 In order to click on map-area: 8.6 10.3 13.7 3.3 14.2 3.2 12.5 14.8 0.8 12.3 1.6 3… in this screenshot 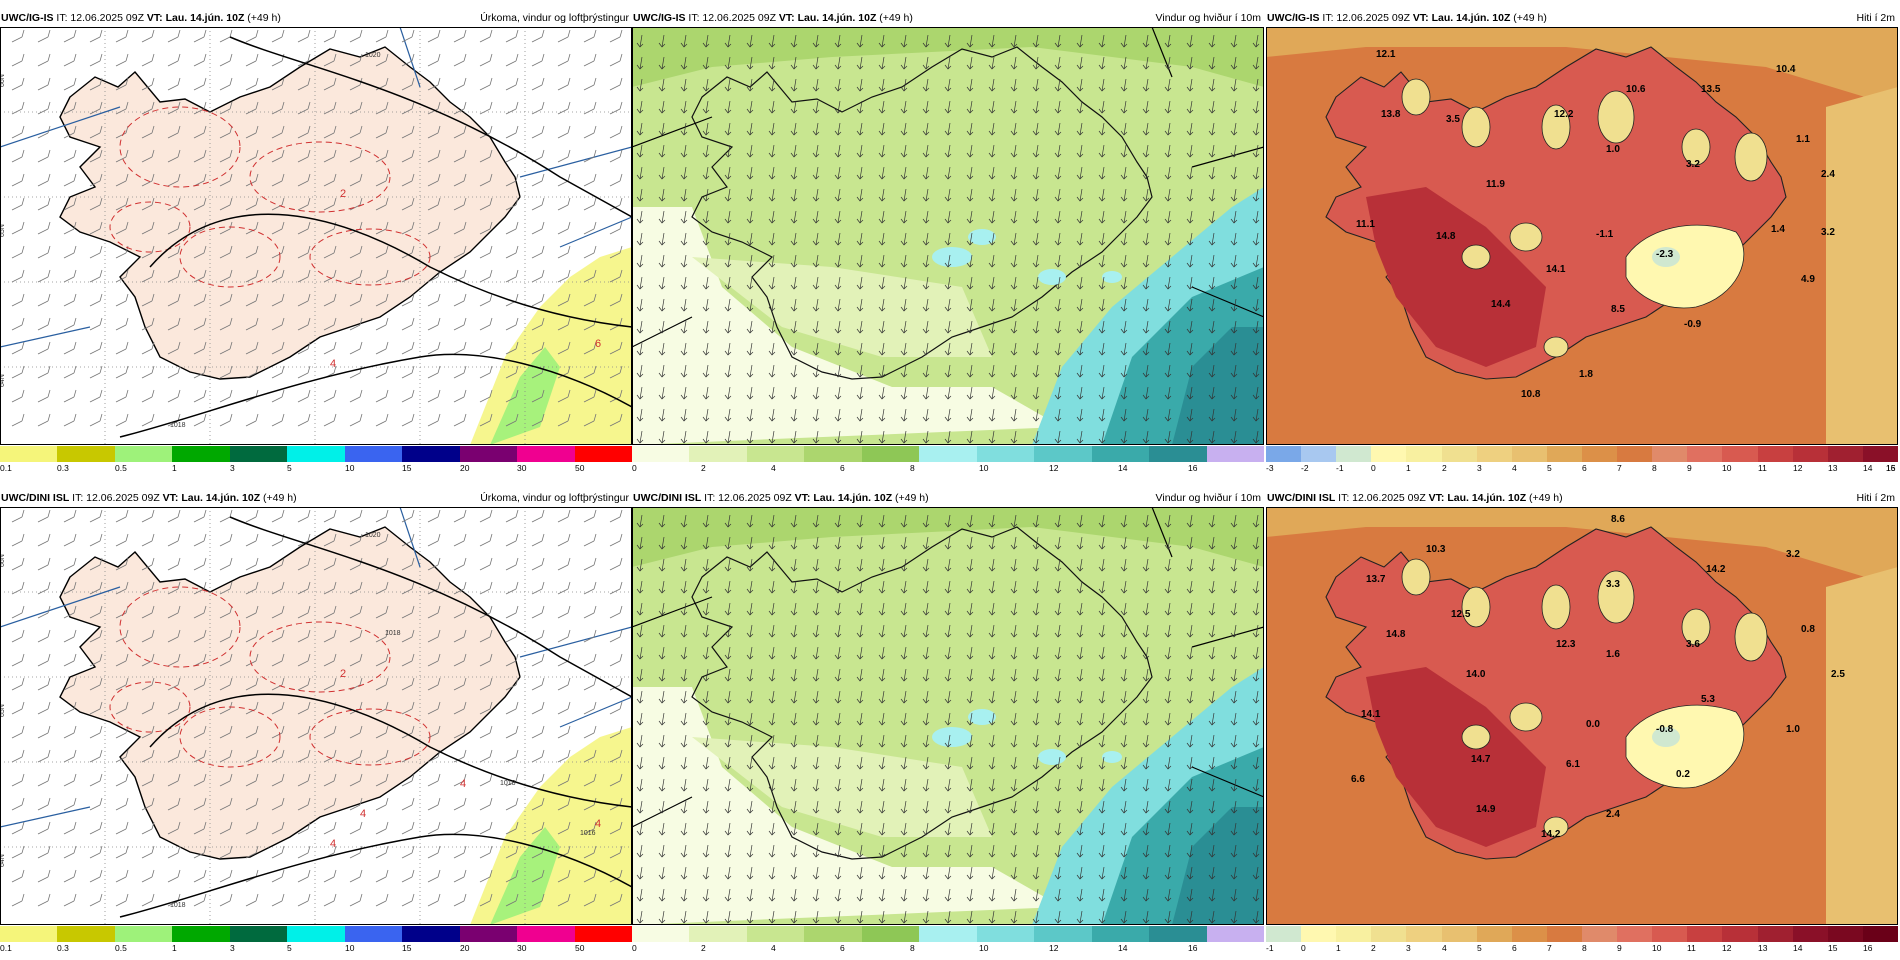, I will do `click(1582, 716)`.